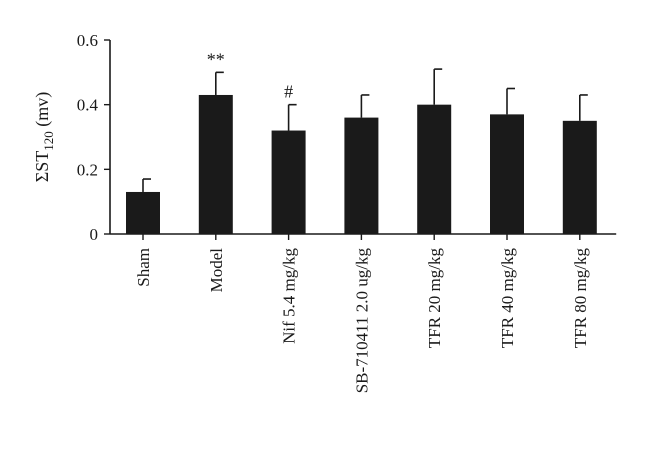 The height and width of the screenshot is (461, 660). Describe the element at coordinates (94, 234) in the screenshot. I see `y-tick-label: 0` at that location.